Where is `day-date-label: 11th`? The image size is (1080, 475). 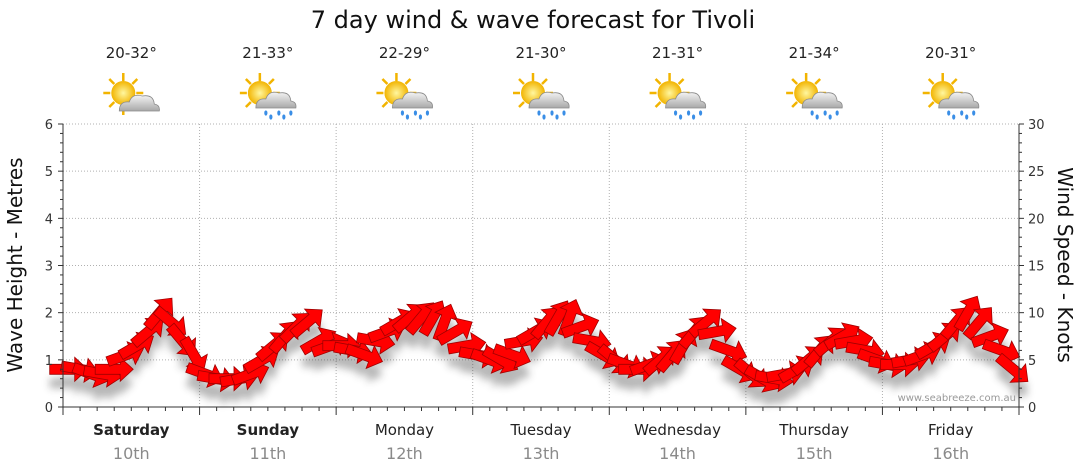 day-date-label: 11th is located at coordinates (267, 453).